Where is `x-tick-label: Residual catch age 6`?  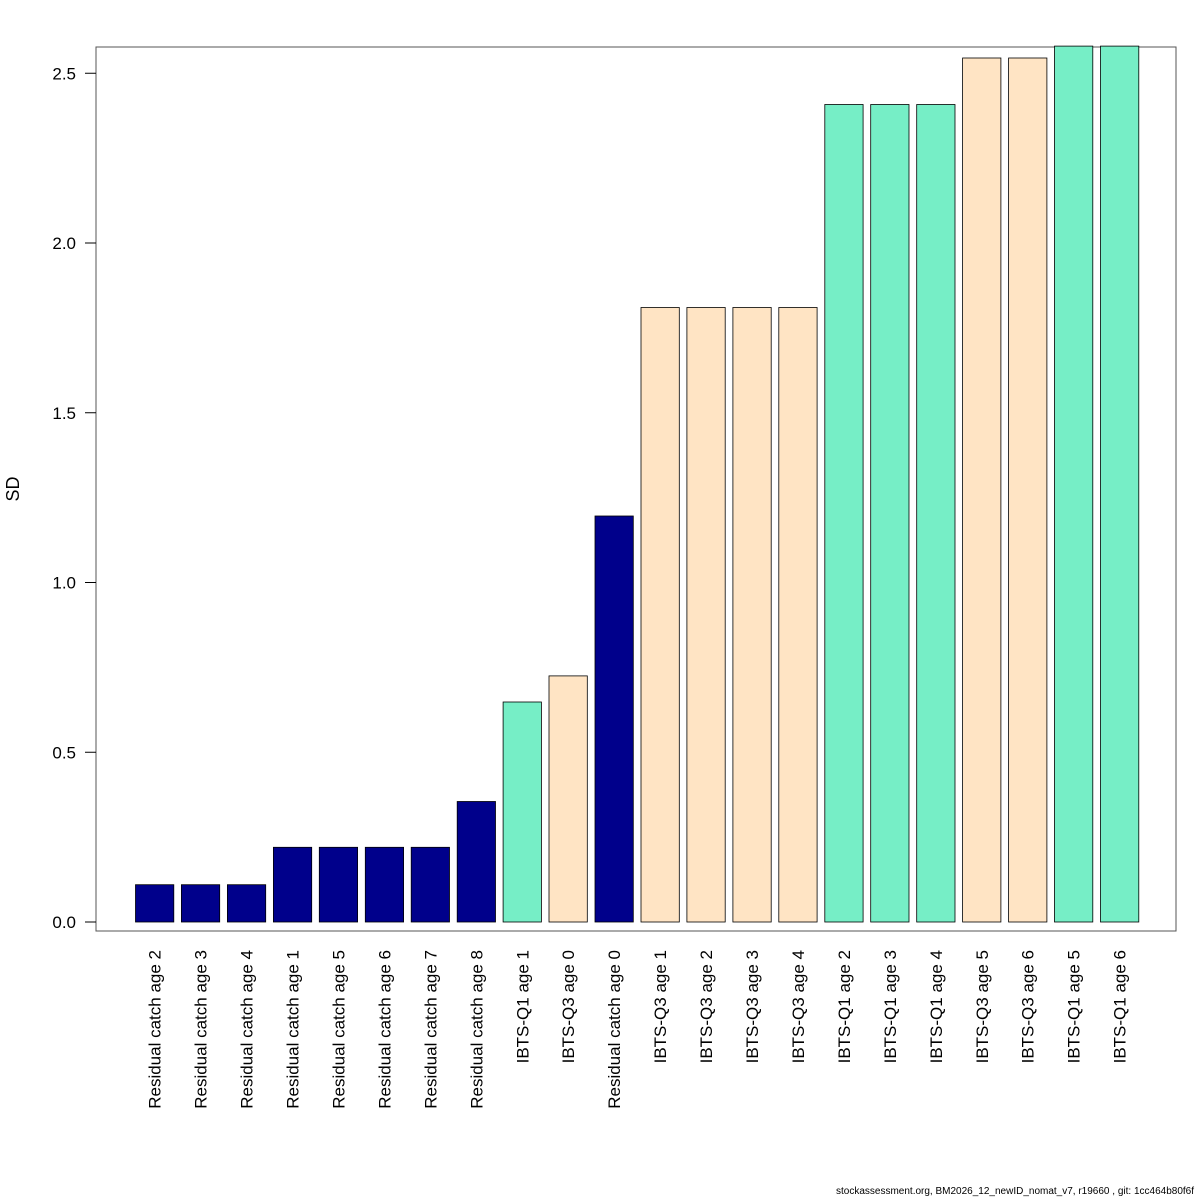 x-tick-label: Residual catch age 6 is located at coordinates (384, 1029).